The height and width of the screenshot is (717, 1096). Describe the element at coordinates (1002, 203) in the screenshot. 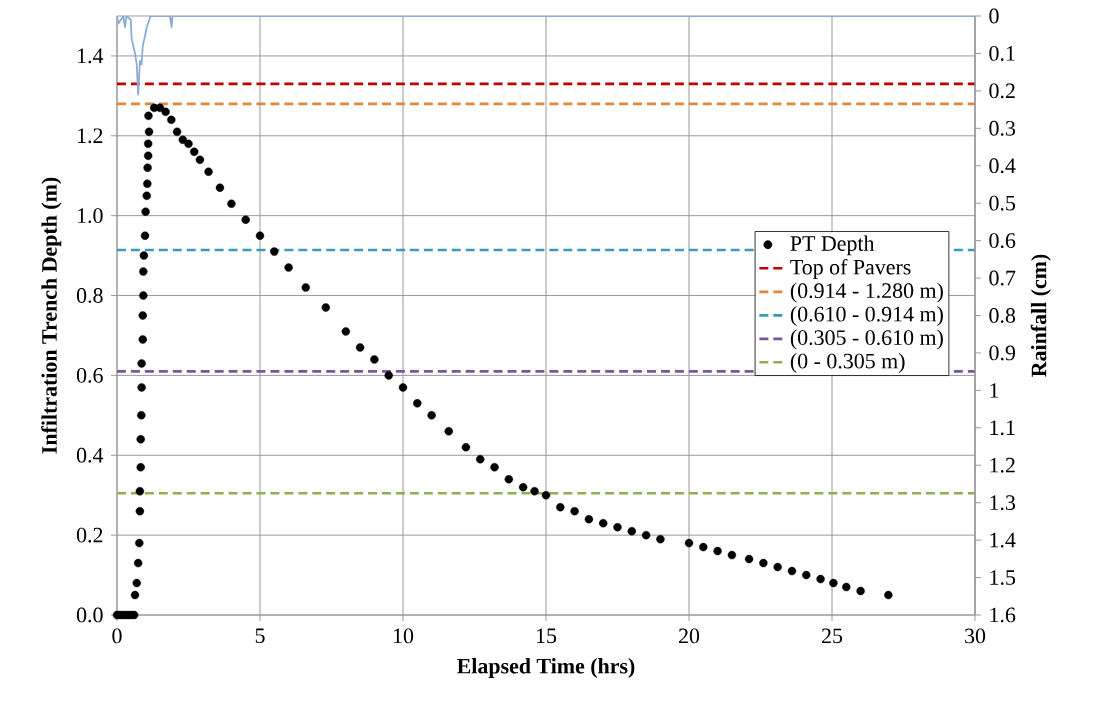

I see `y2-tick-label: 0.5` at that location.